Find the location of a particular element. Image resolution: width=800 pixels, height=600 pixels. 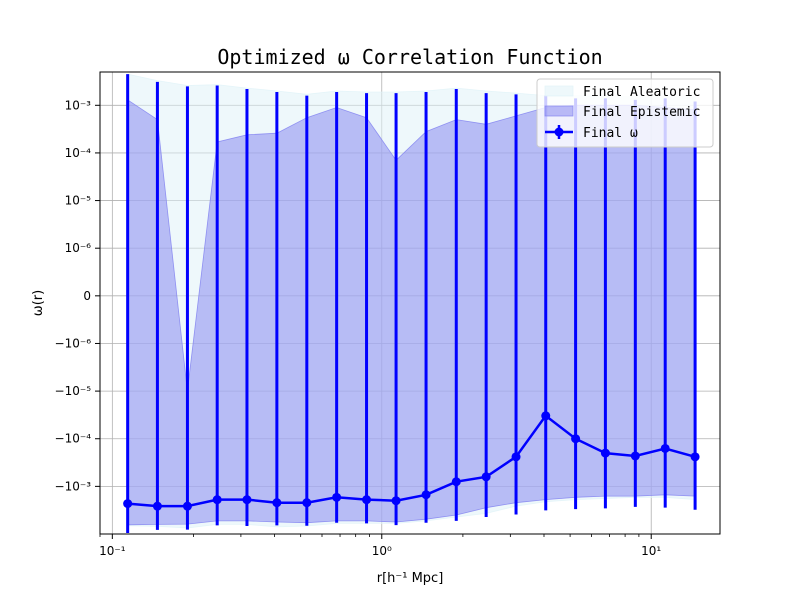

y-tick-label: 10⁻⁶ is located at coordinates (78, 248).